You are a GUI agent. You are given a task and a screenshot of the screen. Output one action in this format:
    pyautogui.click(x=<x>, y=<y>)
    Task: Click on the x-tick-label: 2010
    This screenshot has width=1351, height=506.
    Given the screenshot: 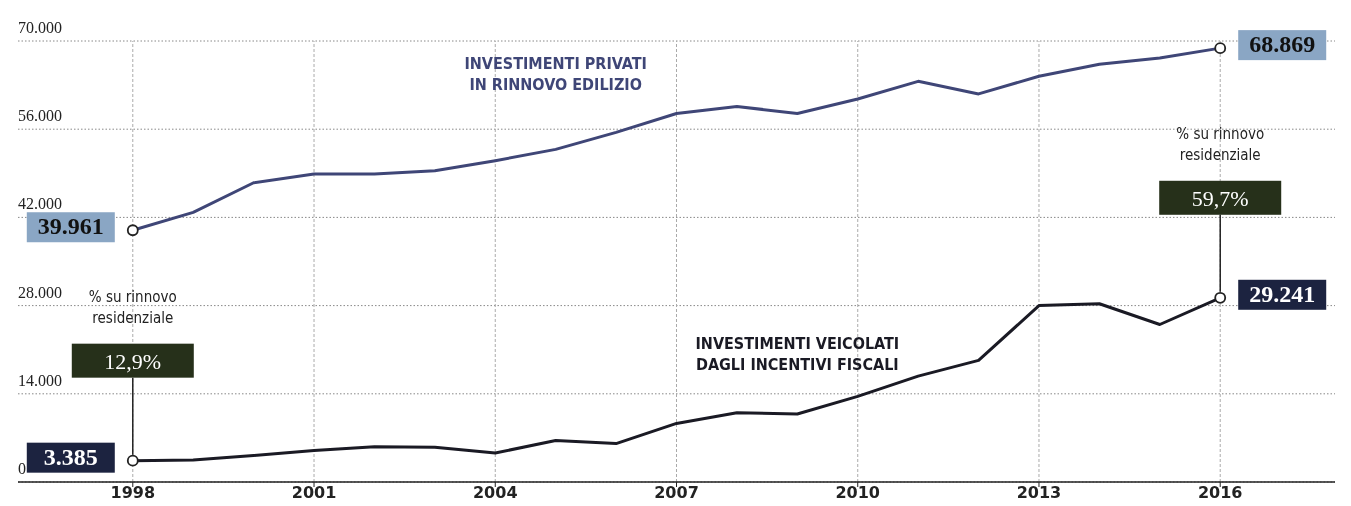 What is the action you would take?
    pyautogui.click(x=857, y=492)
    